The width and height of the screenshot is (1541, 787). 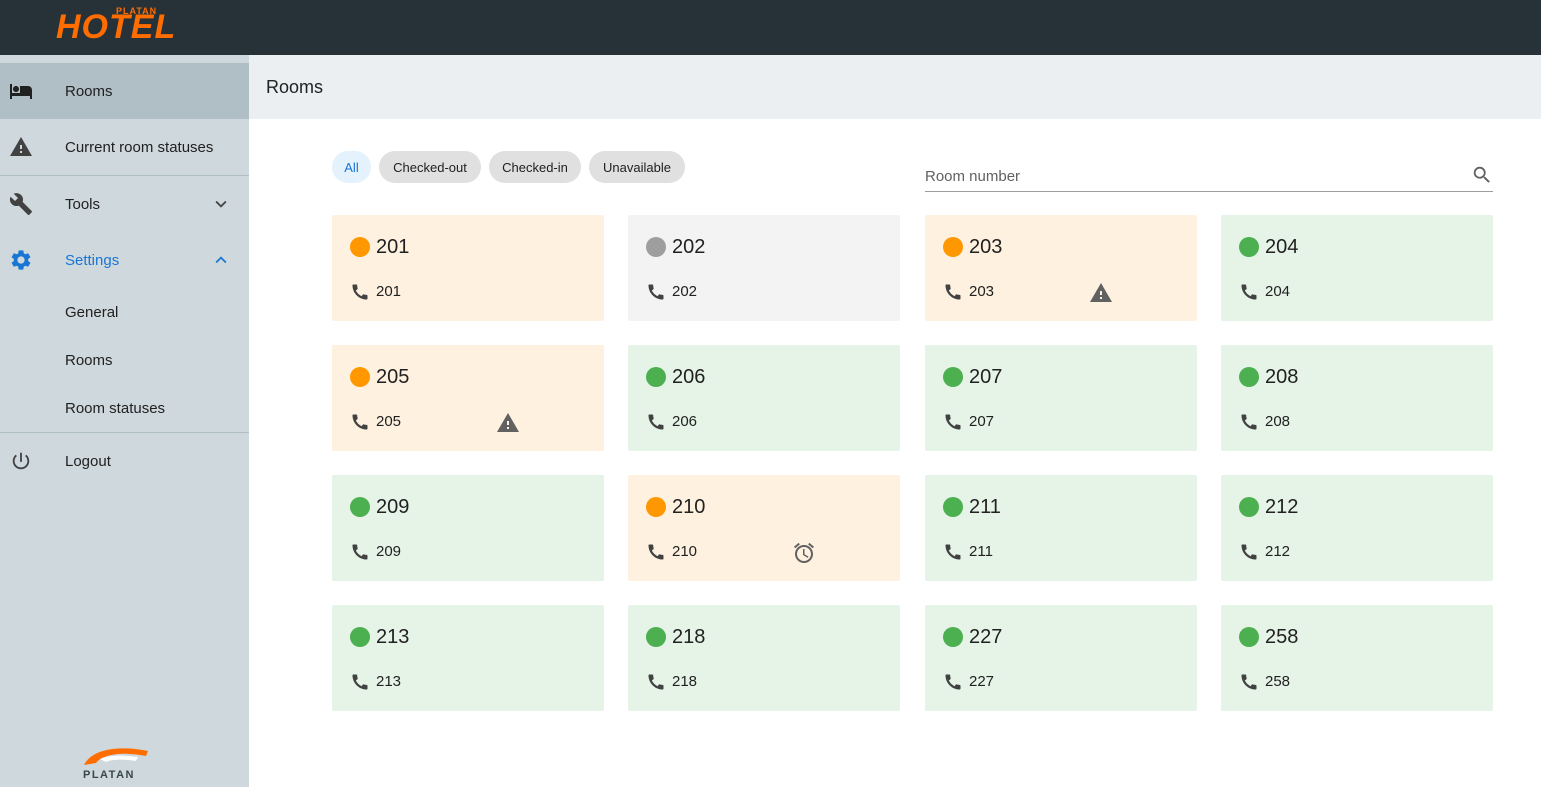 I want to click on footer-logo-text: PLATAN, so click(x=109, y=775).